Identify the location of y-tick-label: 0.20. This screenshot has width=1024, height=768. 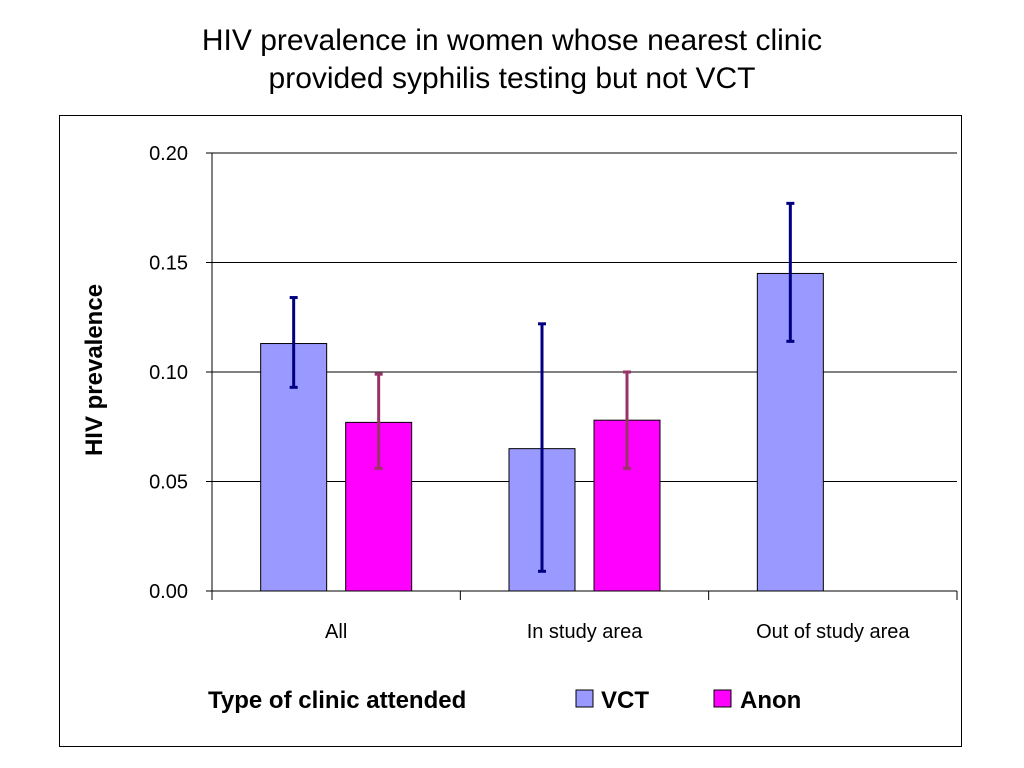
(168, 154).